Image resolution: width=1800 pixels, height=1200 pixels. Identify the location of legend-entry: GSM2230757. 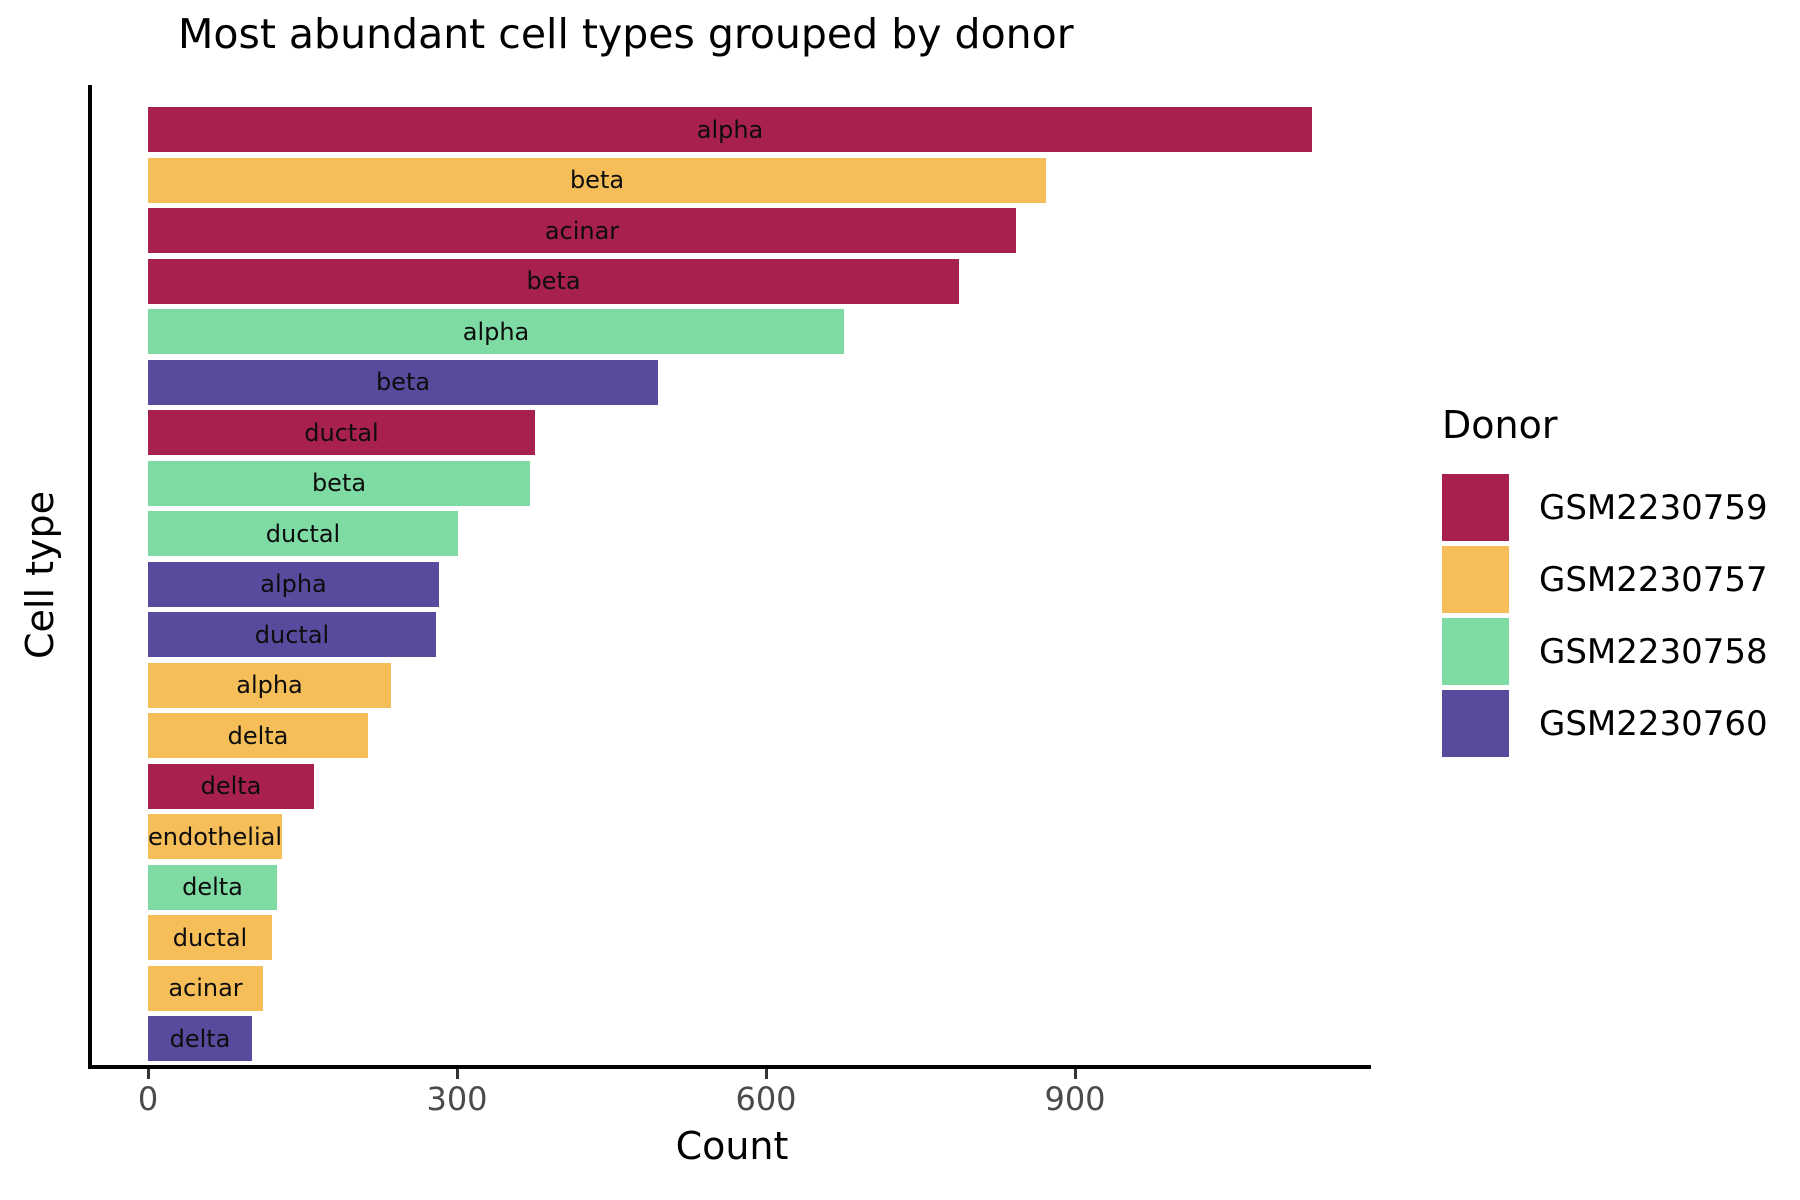
(1605, 579).